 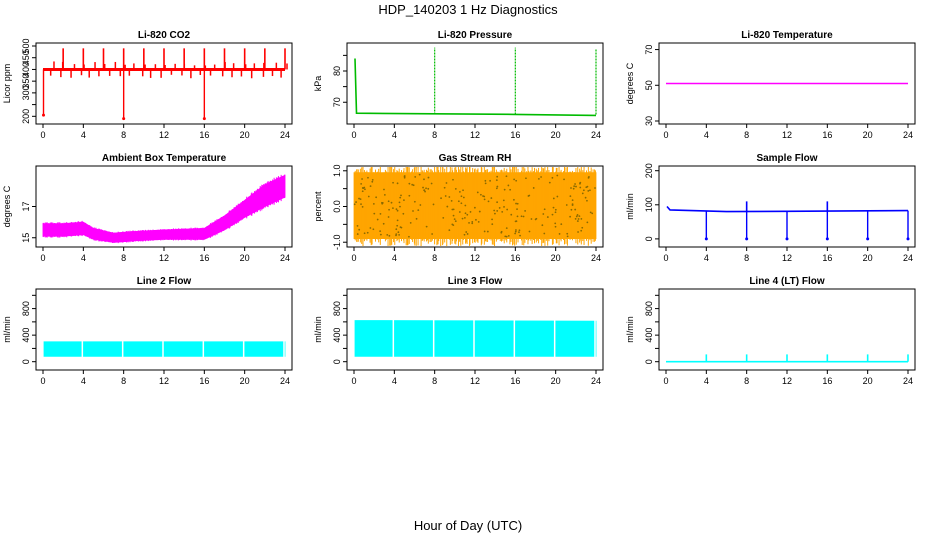 I want to click on figure-title: HDP_140203 1 Hz Diagnostics, so click(x=468, y=9).